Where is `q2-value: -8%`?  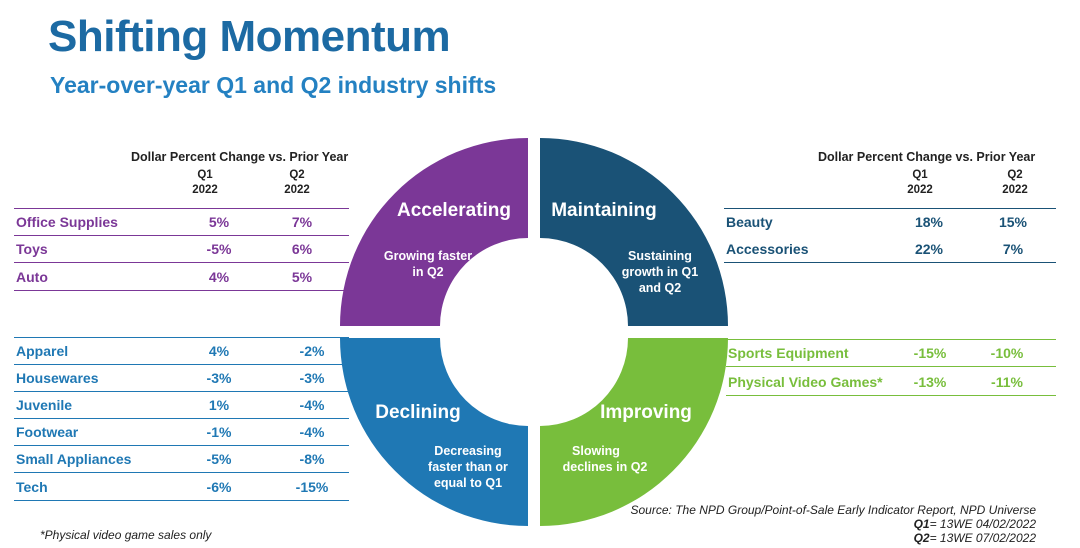
q2-value: -8% is located at coordinates (312, 459).